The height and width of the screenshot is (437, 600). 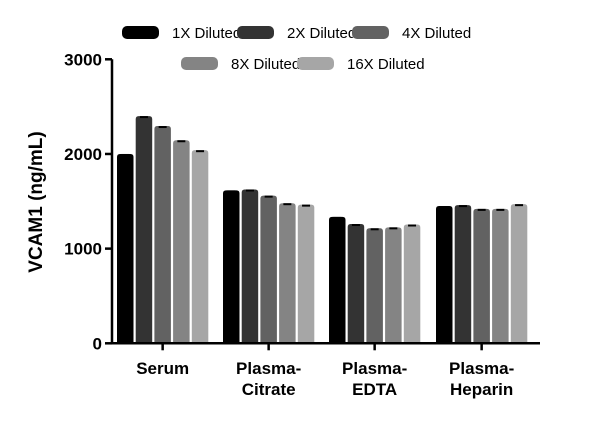 I want to click on legend-label: 4X Diluted, so click(x=436, y=33).